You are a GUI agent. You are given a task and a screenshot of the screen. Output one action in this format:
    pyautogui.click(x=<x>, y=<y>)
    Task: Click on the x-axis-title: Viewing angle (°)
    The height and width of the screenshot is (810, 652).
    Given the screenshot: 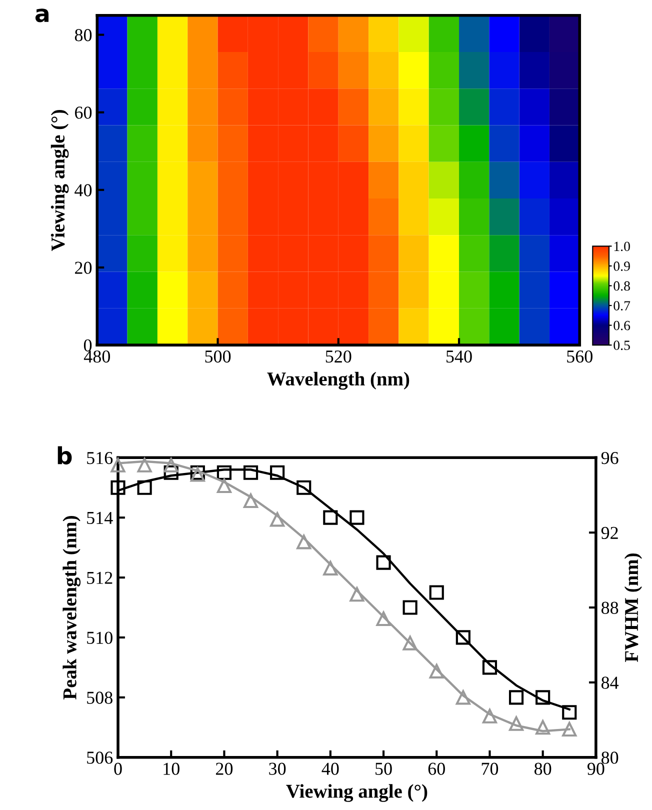 What is the action you would take?
    pyautogui.click(x=357, y=793)
    